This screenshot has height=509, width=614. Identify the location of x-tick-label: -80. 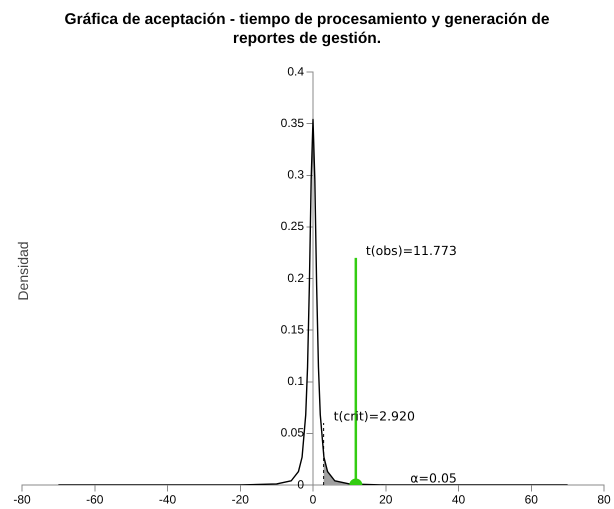
(22, 499).